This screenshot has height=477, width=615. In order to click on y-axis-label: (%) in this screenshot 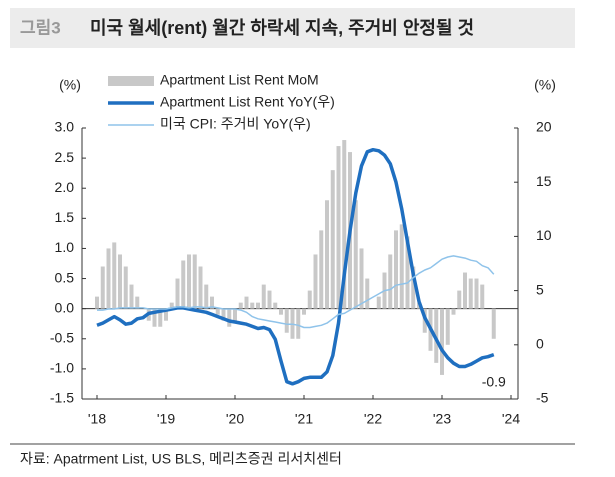, I will do `click(70, 85)`.